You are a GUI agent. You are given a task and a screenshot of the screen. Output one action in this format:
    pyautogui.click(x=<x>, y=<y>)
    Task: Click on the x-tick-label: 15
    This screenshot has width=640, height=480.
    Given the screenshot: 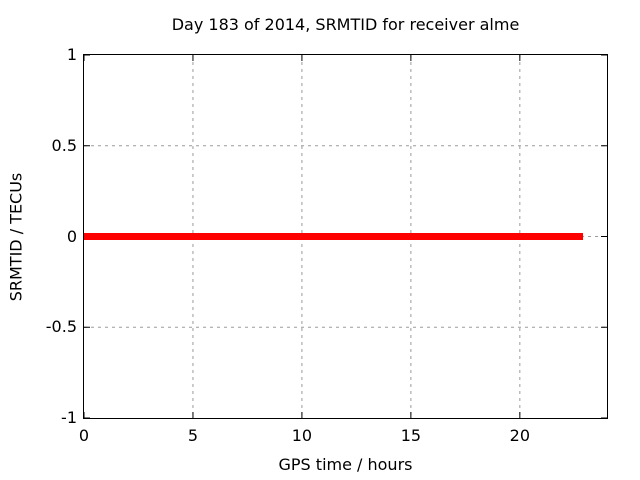 What is the action you would take?
    pyautogui.click(x=411, y=435)
    